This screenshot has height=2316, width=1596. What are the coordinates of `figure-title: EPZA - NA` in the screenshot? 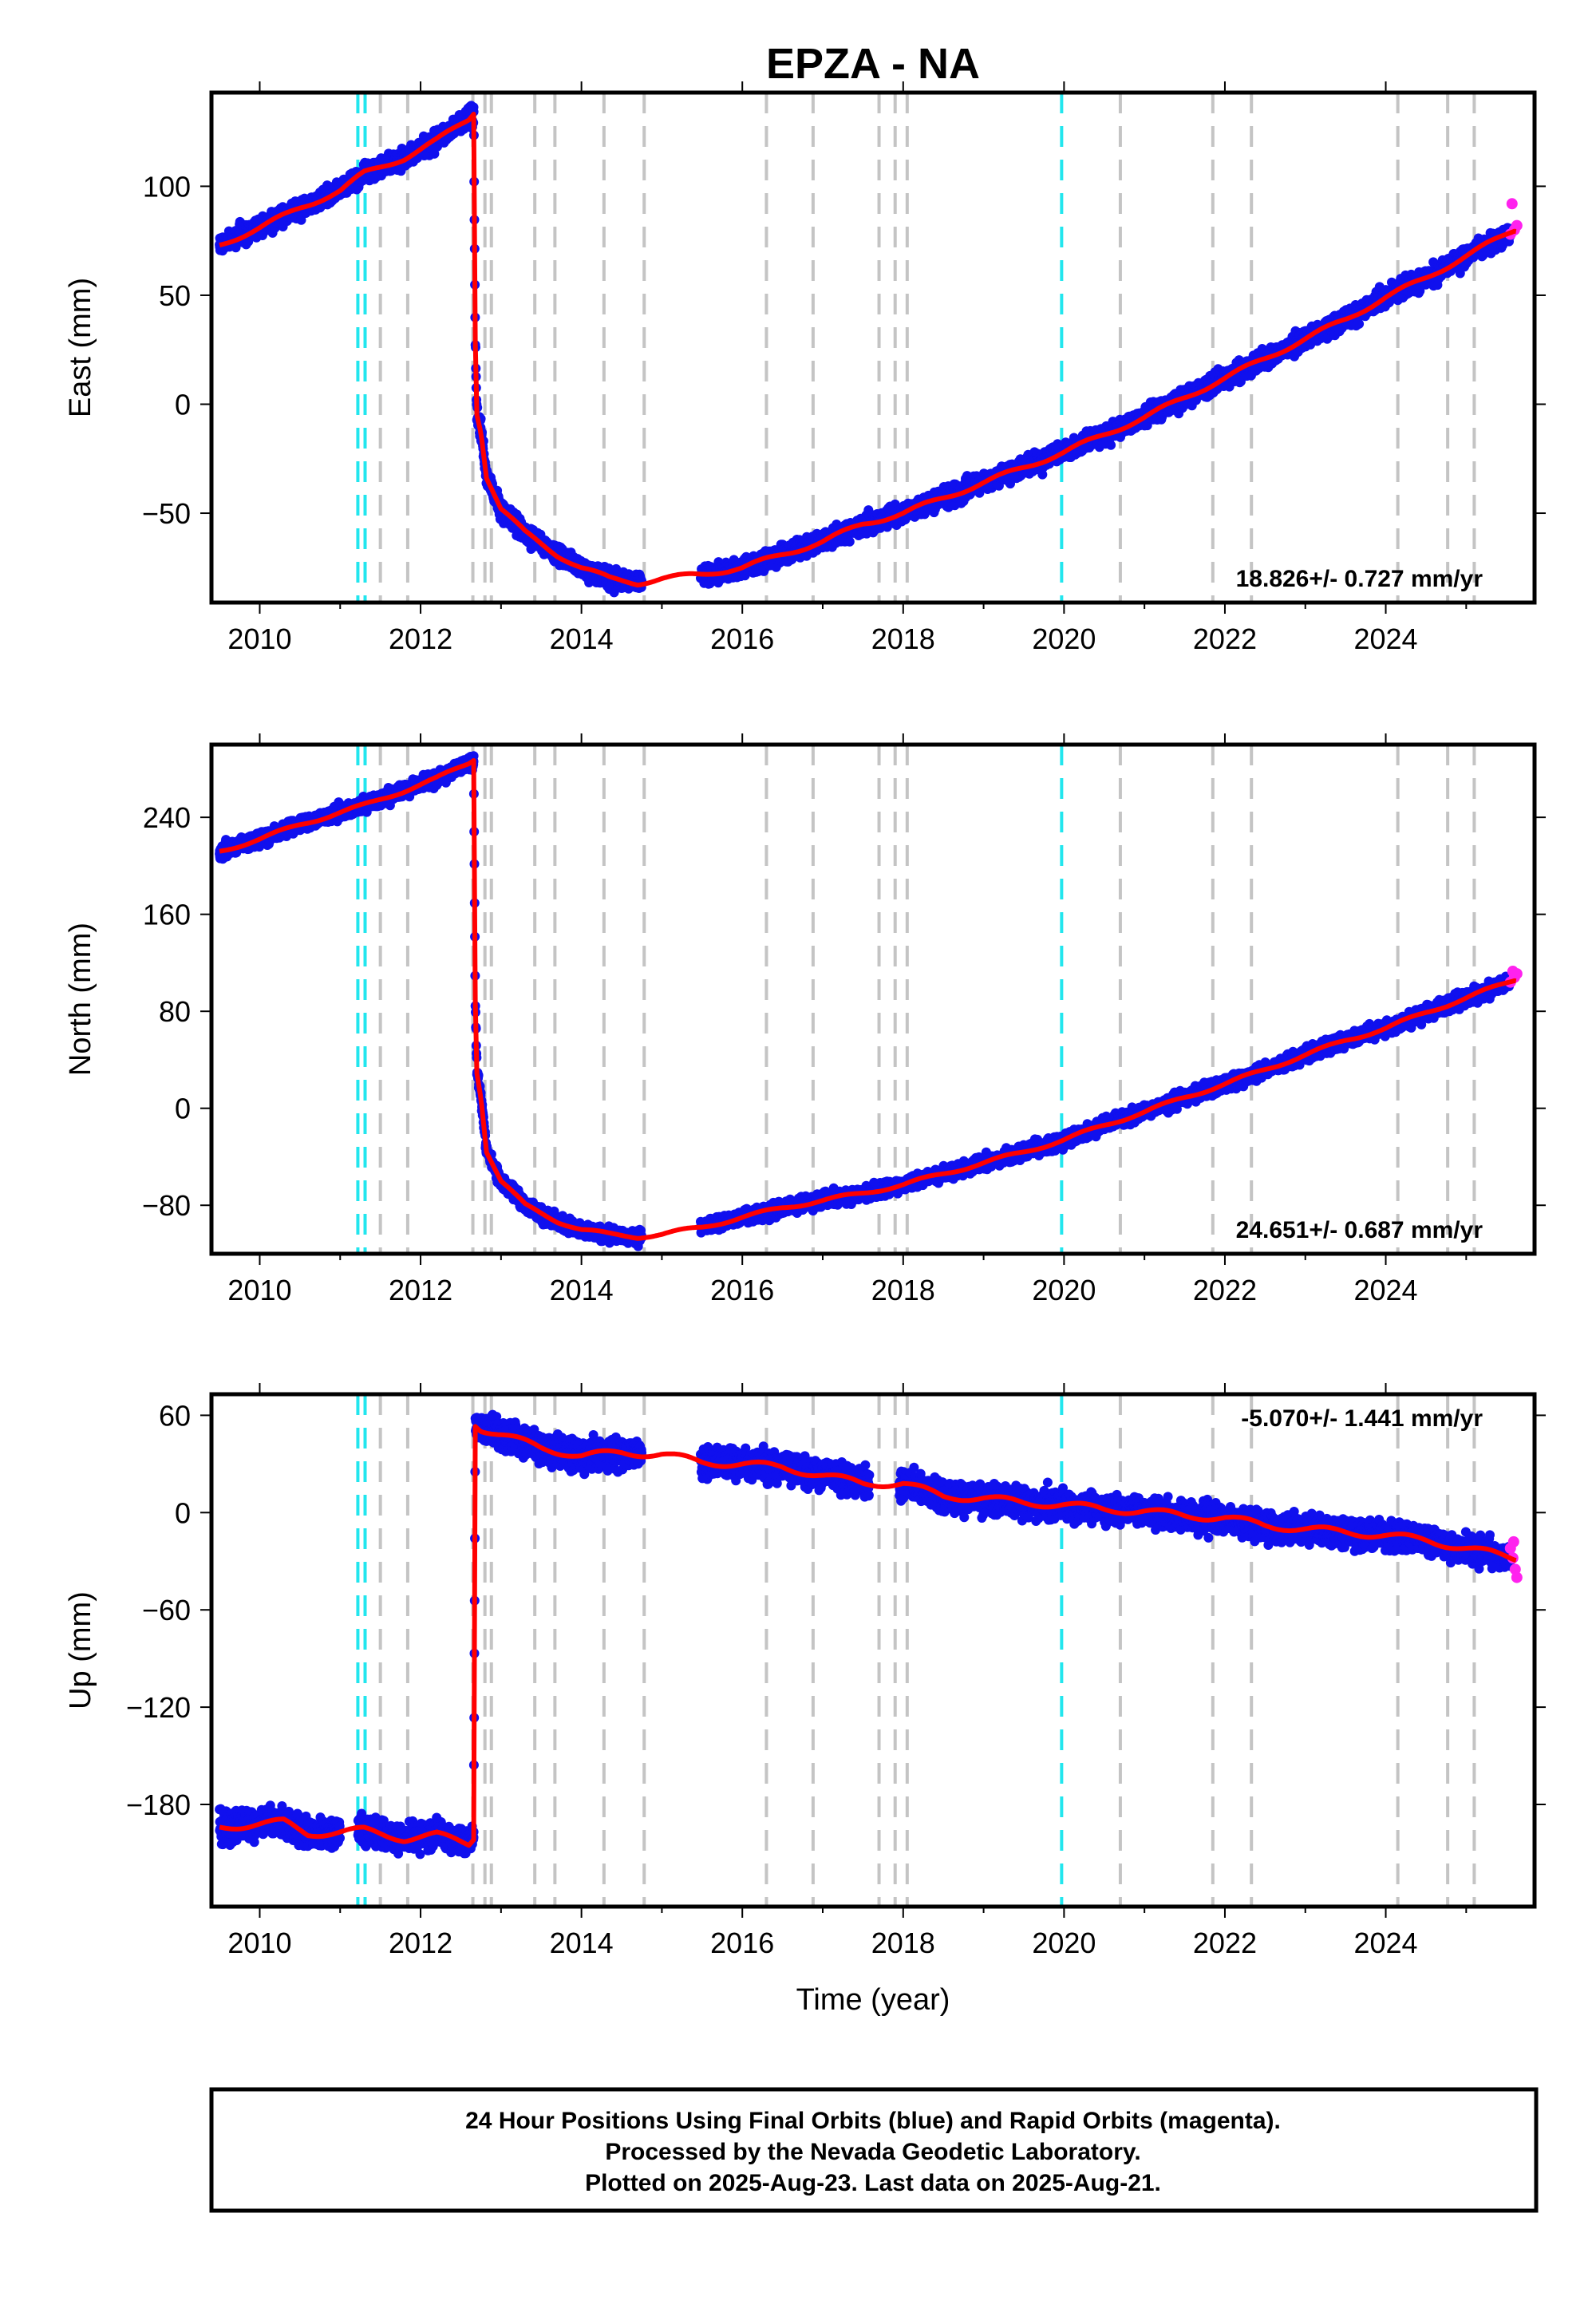 It's located at (873, 64).